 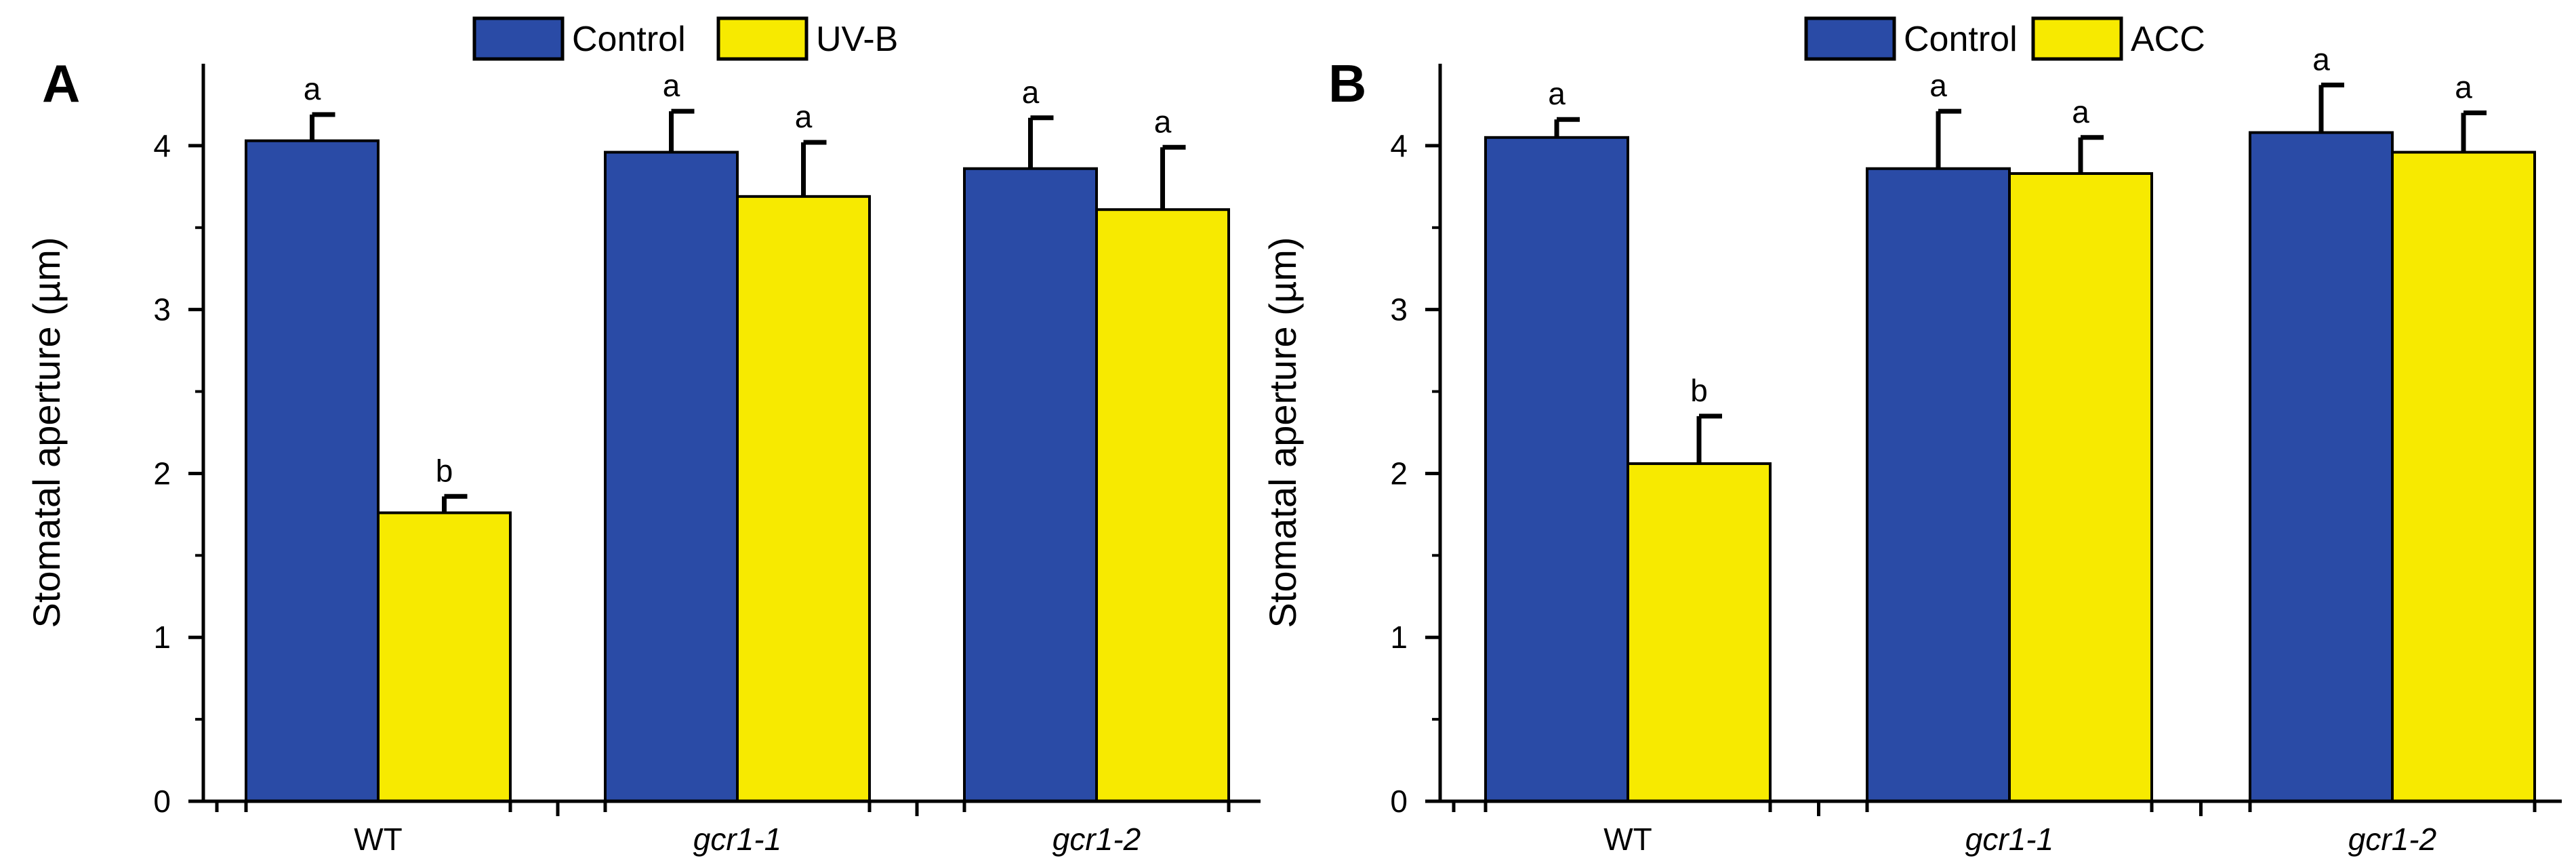 What do you see at coordinates (1700, 632) in the screenshot?
I see `bar-acc-wt` at bounding box center [1700, 632].